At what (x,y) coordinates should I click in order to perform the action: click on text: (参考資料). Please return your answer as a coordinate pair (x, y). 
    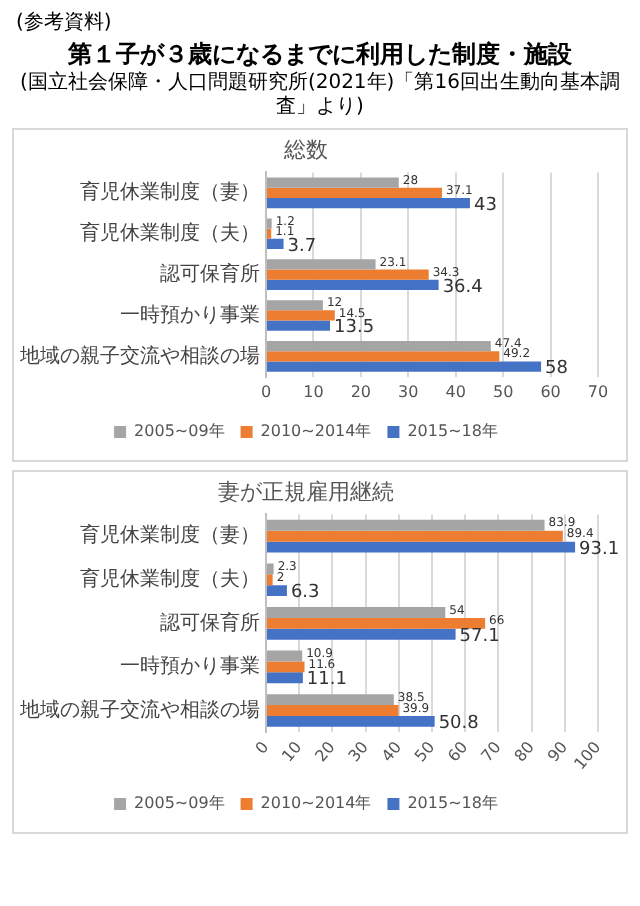
    Looking at the image, I should click on (65, 24).